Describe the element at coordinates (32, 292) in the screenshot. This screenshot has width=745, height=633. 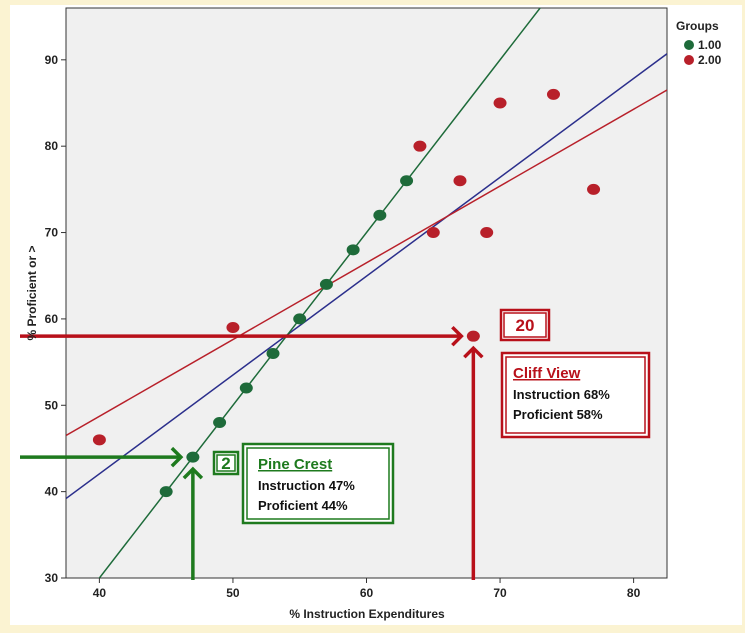
I see `y-axis-title: % Proficient or >` at that location.